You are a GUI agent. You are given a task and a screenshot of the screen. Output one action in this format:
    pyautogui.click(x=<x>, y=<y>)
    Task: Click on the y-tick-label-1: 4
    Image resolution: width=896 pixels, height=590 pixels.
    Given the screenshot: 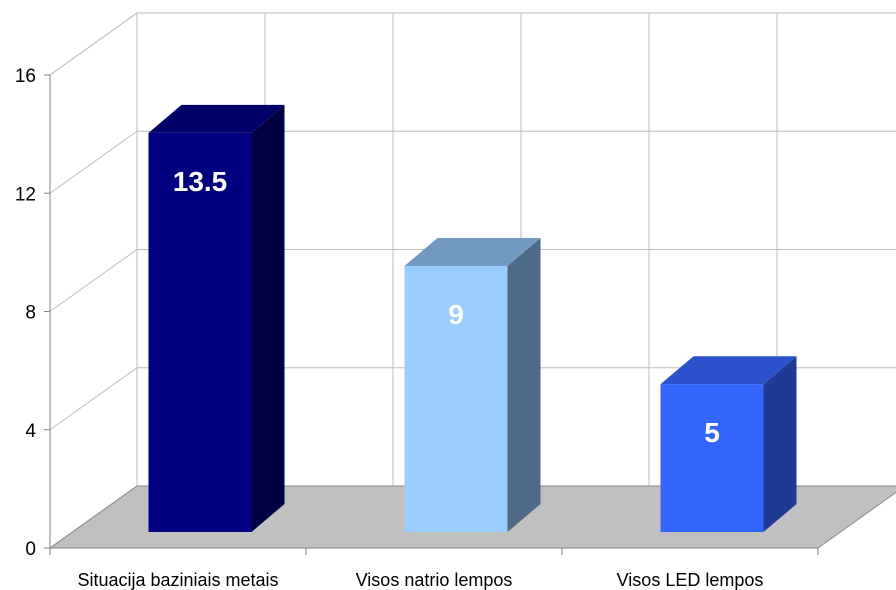 What is the action you would take?
    pyautogui.click(x=30, y=431)
    